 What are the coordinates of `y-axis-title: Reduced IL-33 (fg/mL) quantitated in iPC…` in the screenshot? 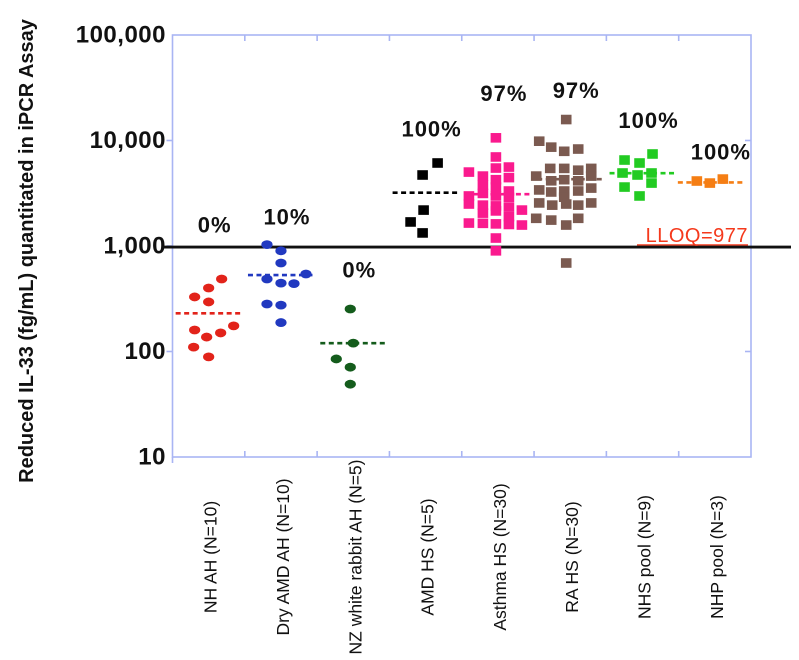 It's located at (27, 250).